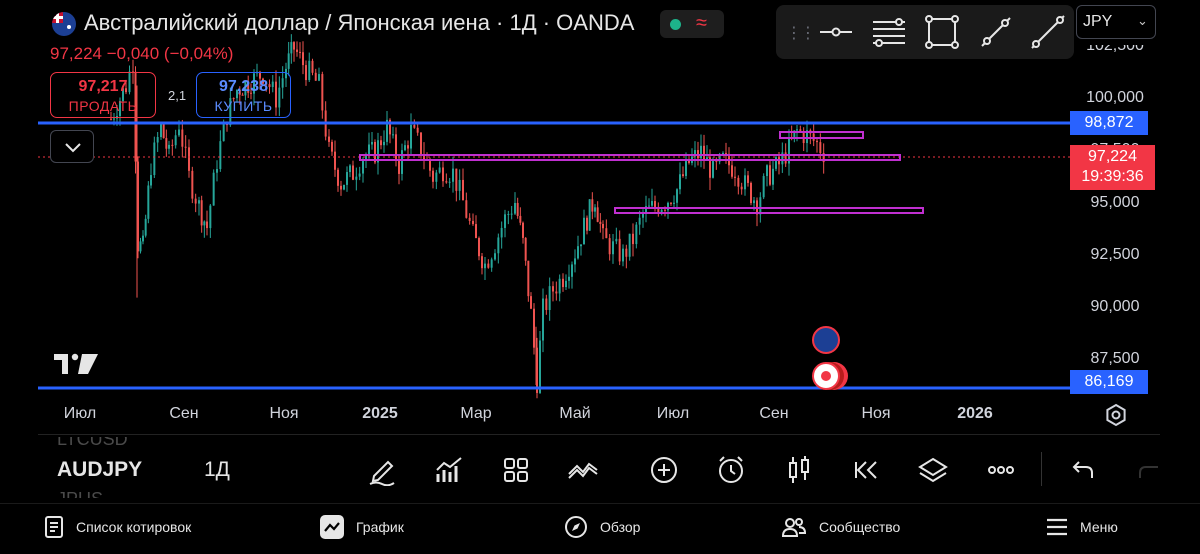 Image resolution: width=1200 pixels, height=554 pixels. Describe the element at coordinates (1116, 22) in the screenshot. I see `currency-select: JPY ⌄` at that location.